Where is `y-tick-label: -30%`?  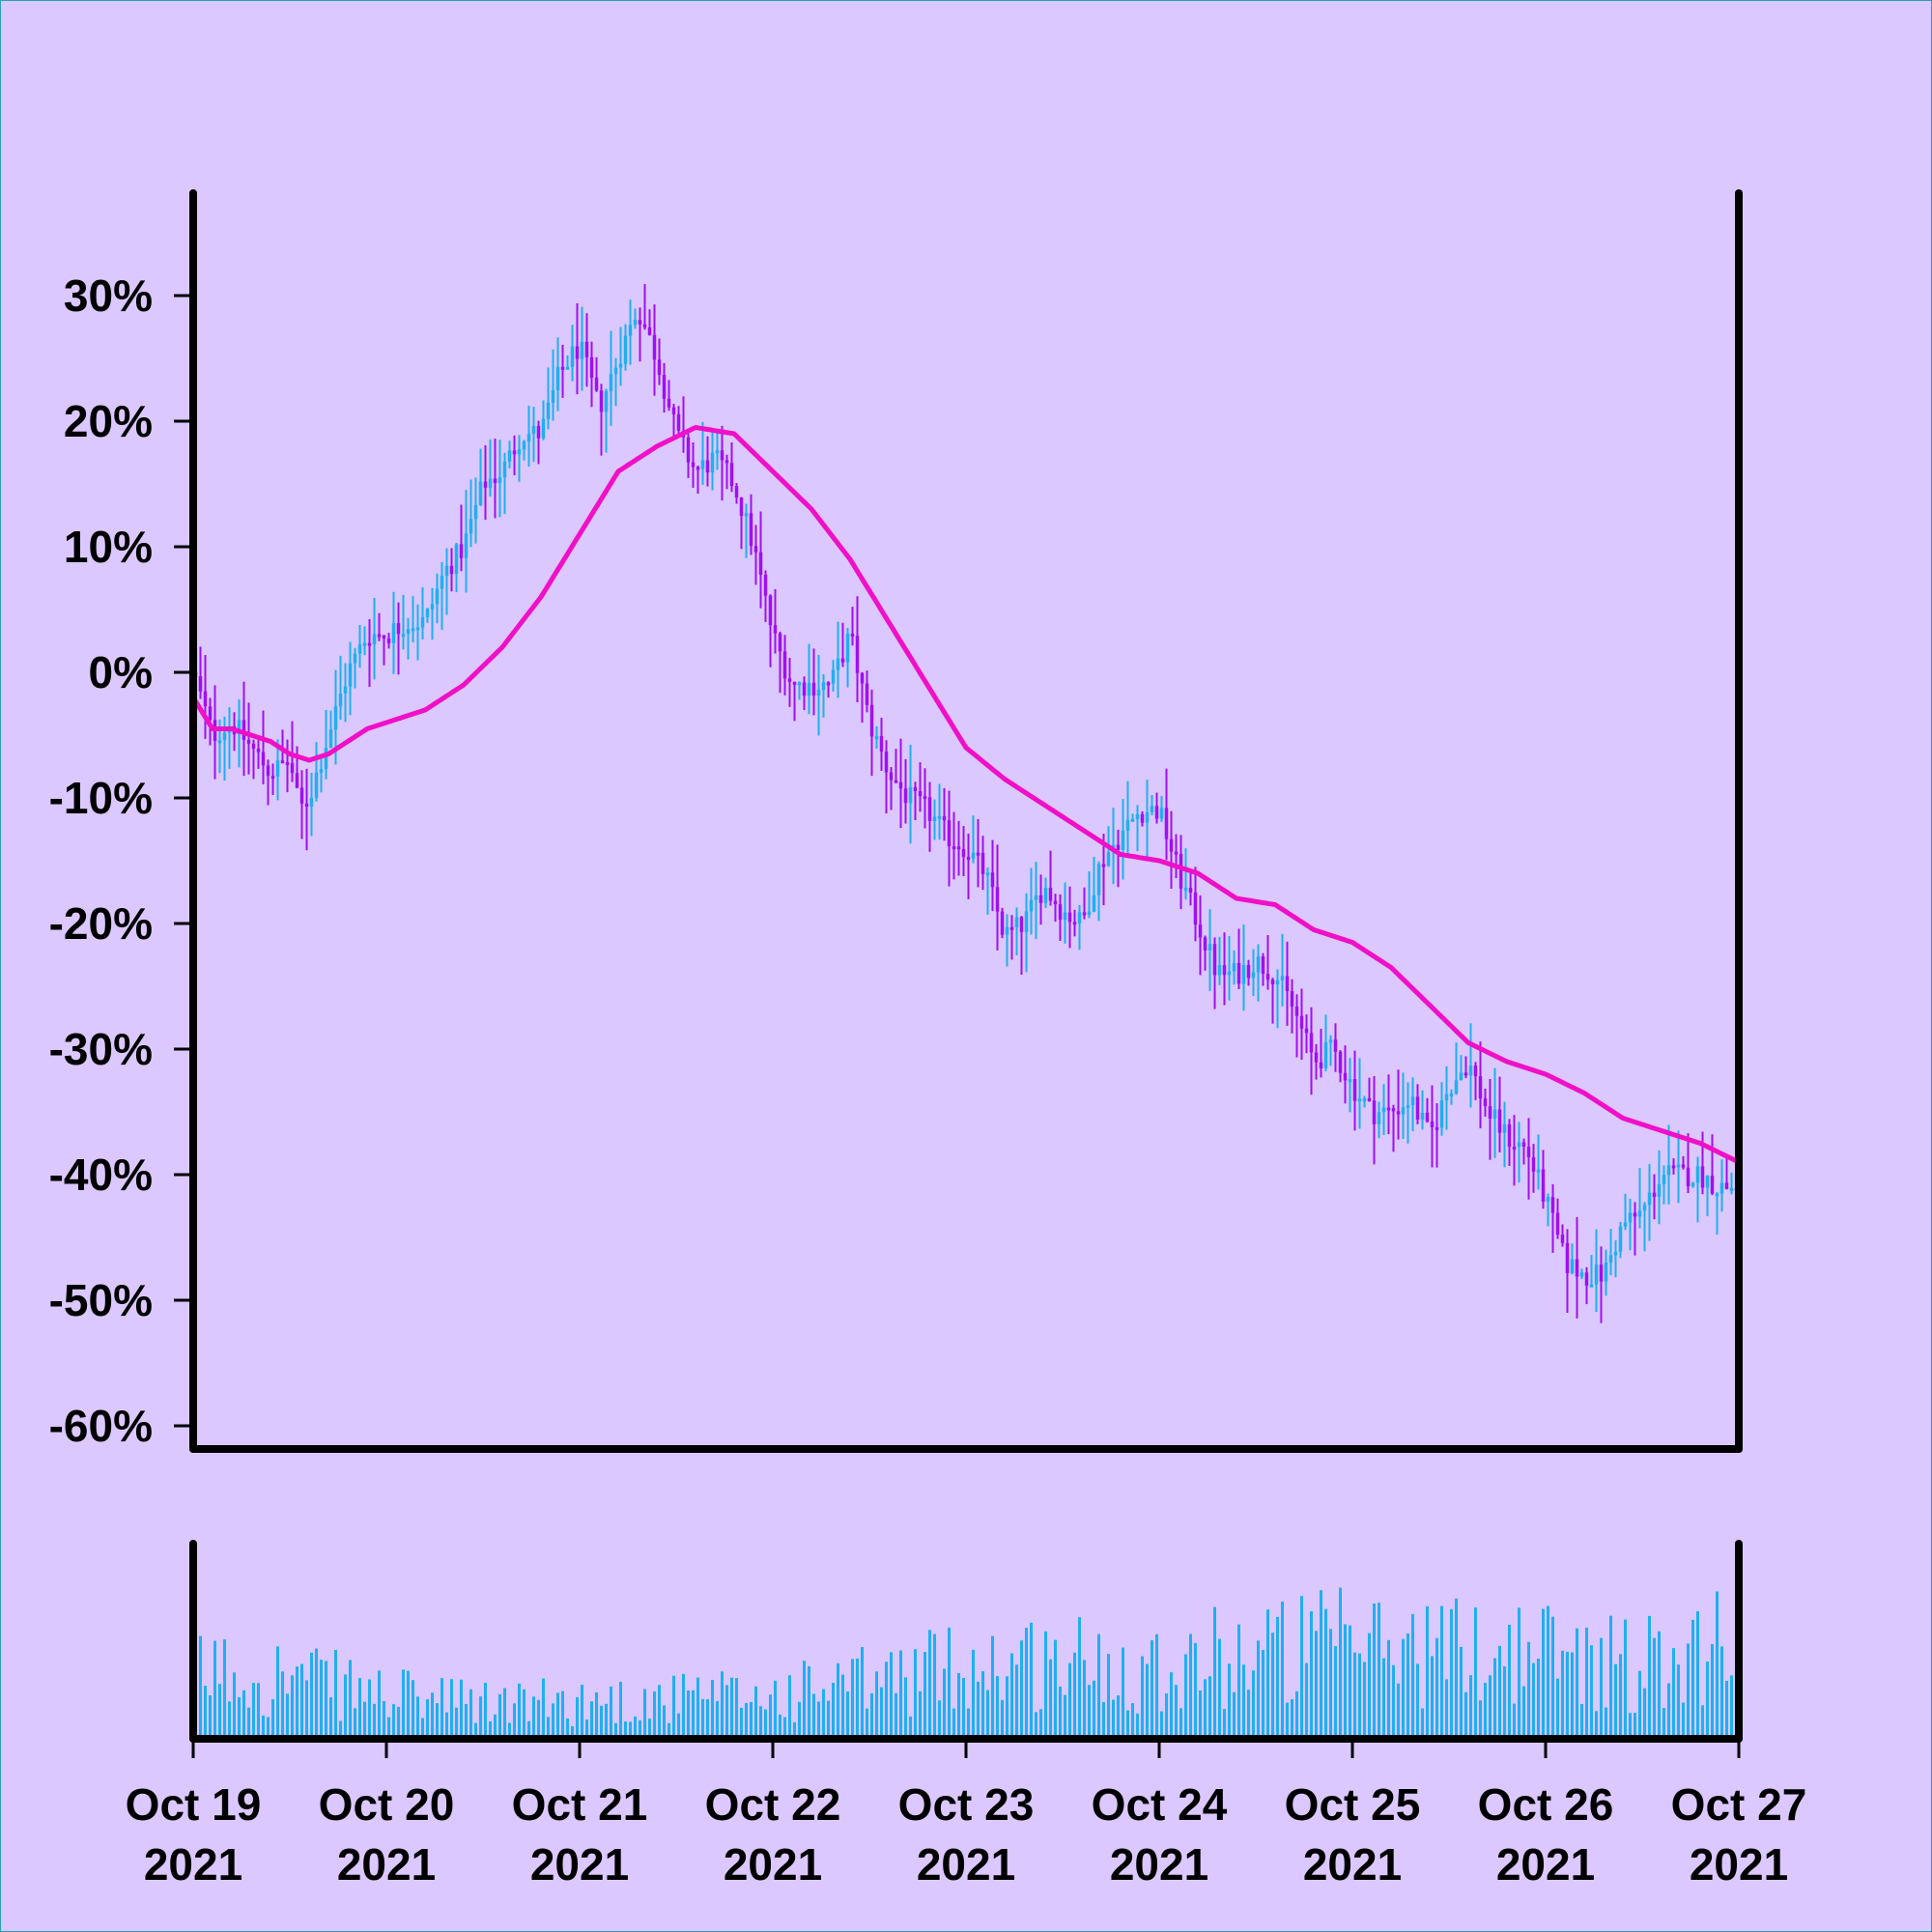 y-tick-label: -30% is located at coordinates (101, 1049).